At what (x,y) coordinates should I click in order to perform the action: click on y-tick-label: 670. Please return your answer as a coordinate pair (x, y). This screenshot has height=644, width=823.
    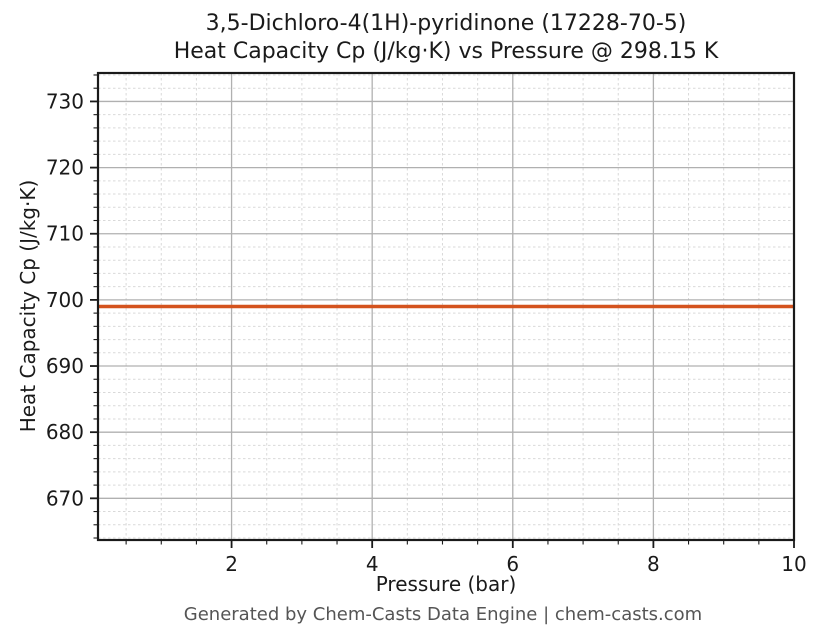
    Looking at the image, I should click on (65, 498).